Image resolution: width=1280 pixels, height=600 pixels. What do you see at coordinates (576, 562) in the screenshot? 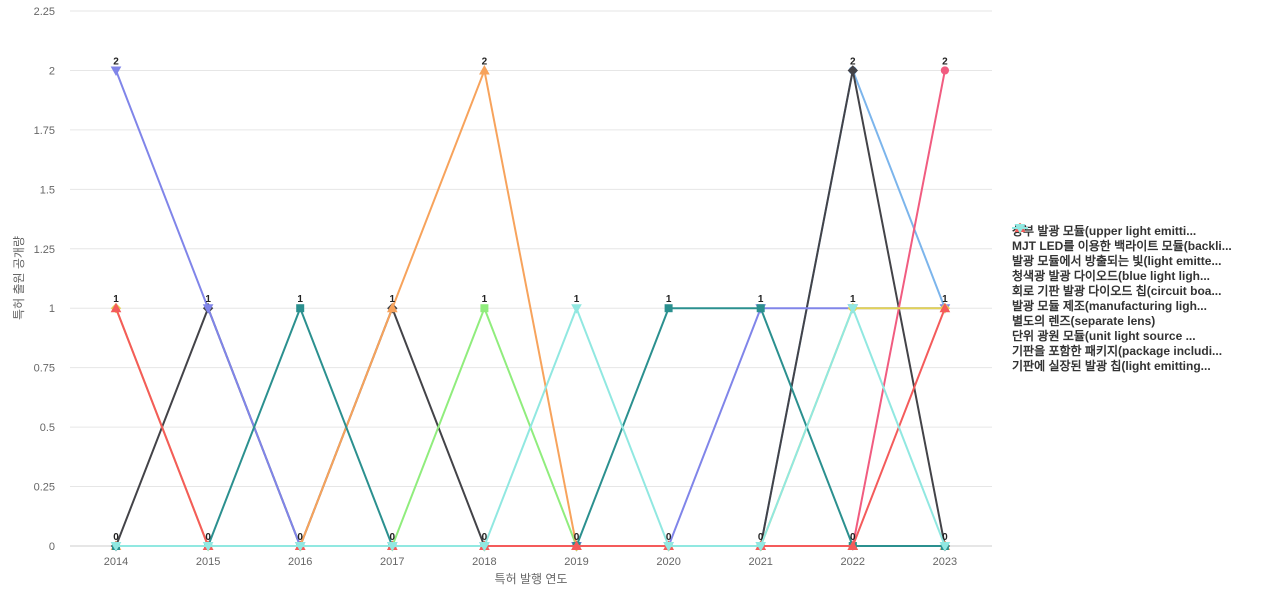
I see `x-tick-label: 2019` at bounding box center [576, 562].